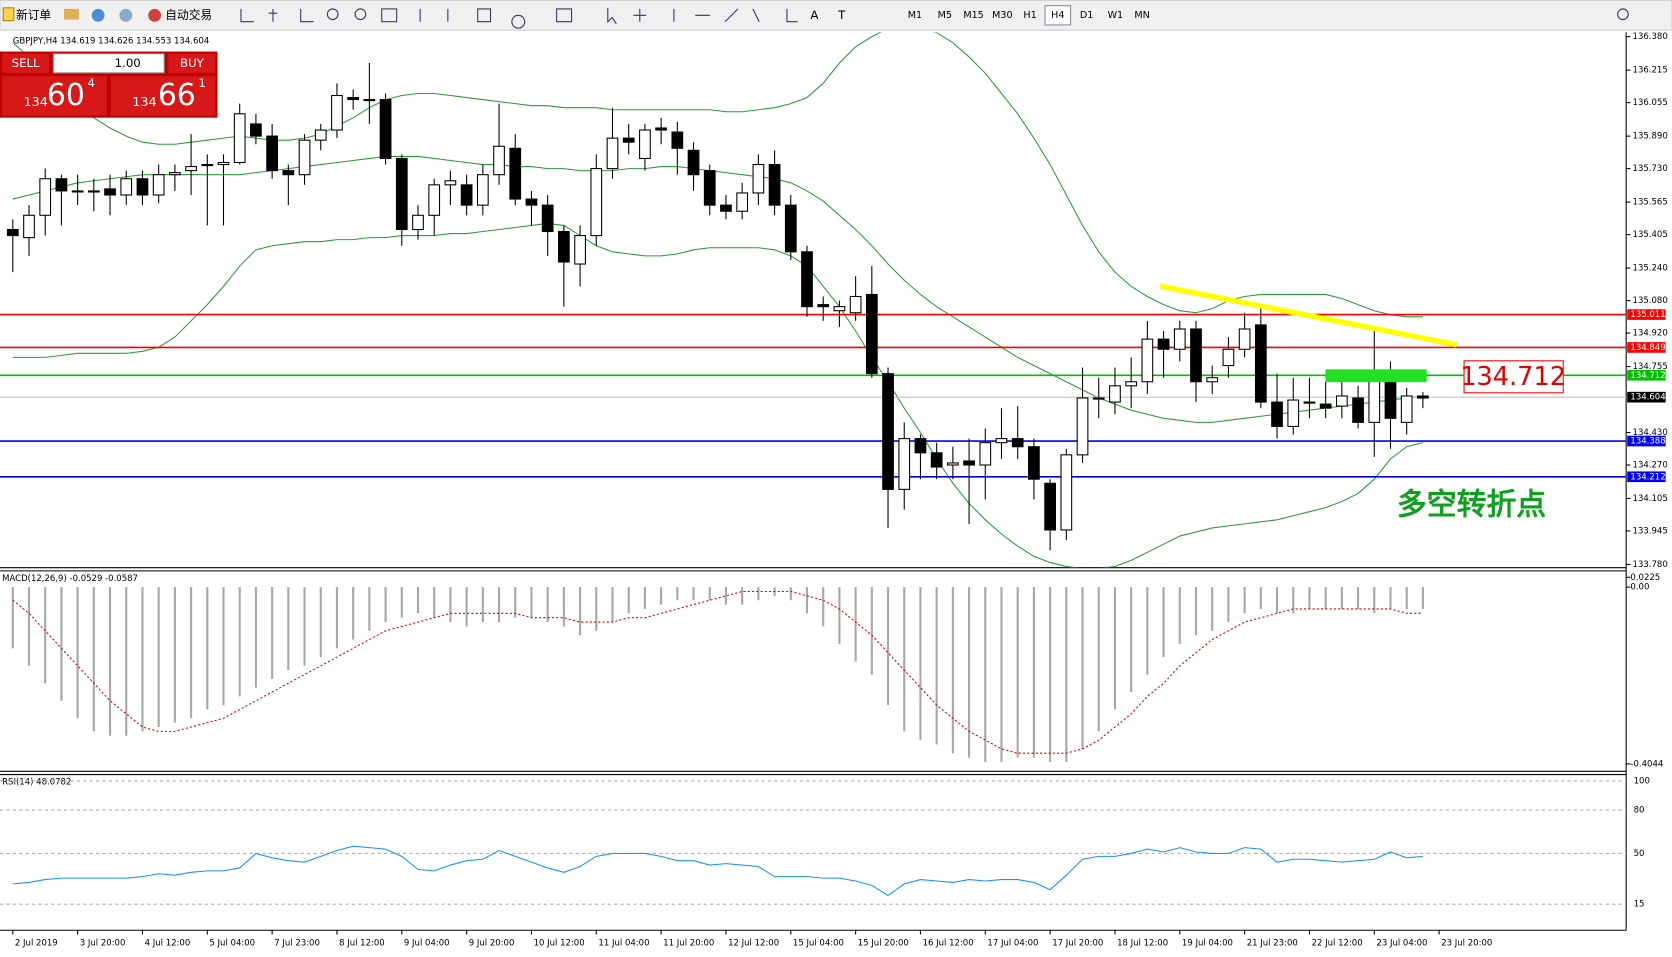 This screenshot has height=957, width=1672. Describe the element at coordinates (108, 63) in the screenshot. I see `lots-input` at that location.